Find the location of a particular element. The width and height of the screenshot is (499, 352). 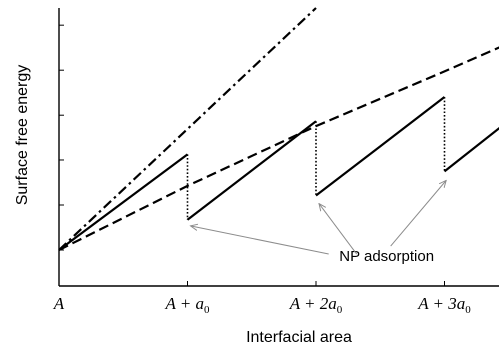

y-axis-title: Surface free energy is located at coordinates (22, 135).